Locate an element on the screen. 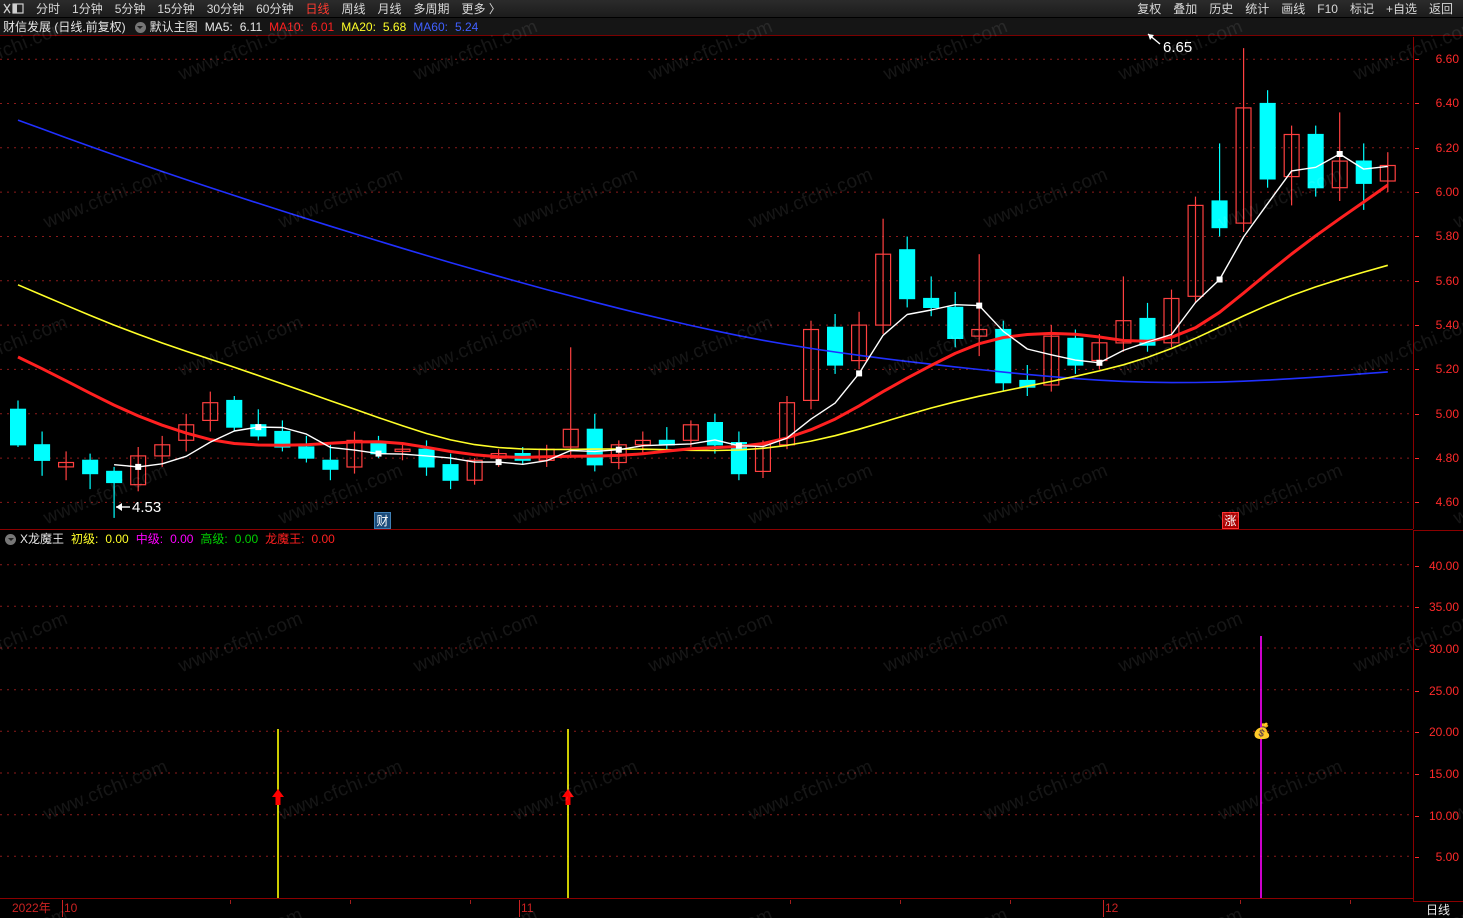 The width and height of the screenshot is (1463, 918). period-indicator: 日线 is located at coordinates (1438, 910).